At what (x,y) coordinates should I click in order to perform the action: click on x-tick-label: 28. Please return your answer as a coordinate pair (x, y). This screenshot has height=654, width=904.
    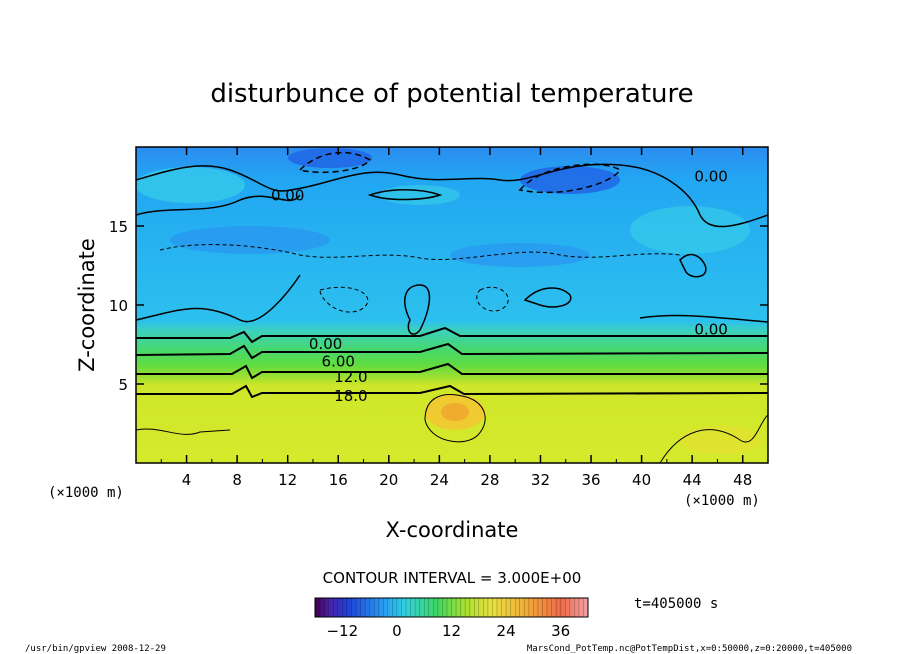
    Looking at the image, I should click on (489, 480).